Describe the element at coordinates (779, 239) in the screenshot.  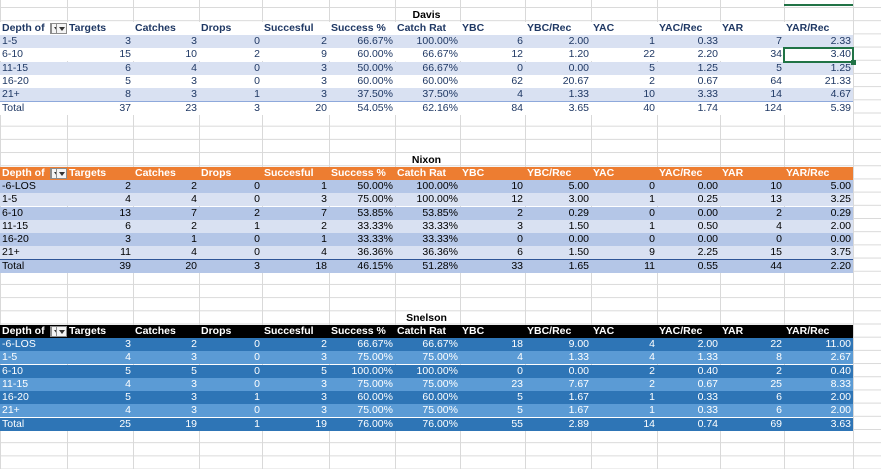
I see `cell-yar: 0` at that location.